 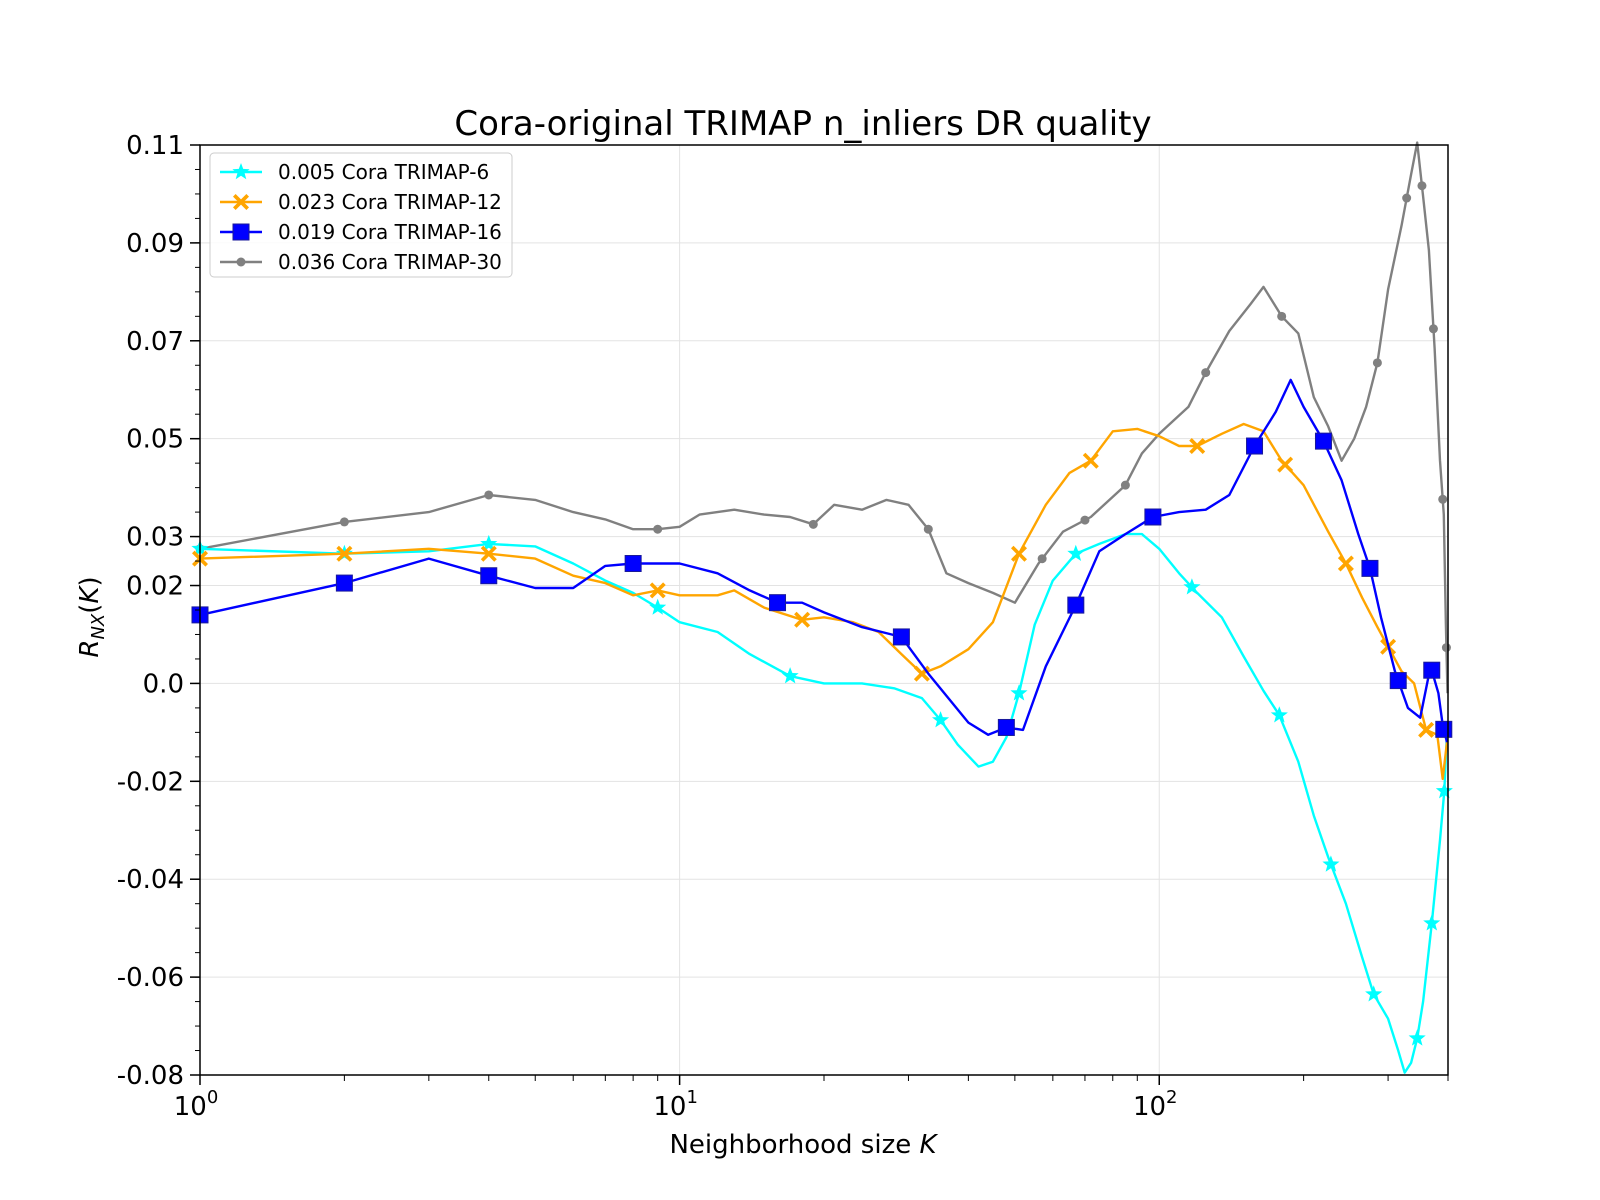 I want to click on legend-item-2: 0.023 Cora TRIMAP-12, so click(x=361, y=202).